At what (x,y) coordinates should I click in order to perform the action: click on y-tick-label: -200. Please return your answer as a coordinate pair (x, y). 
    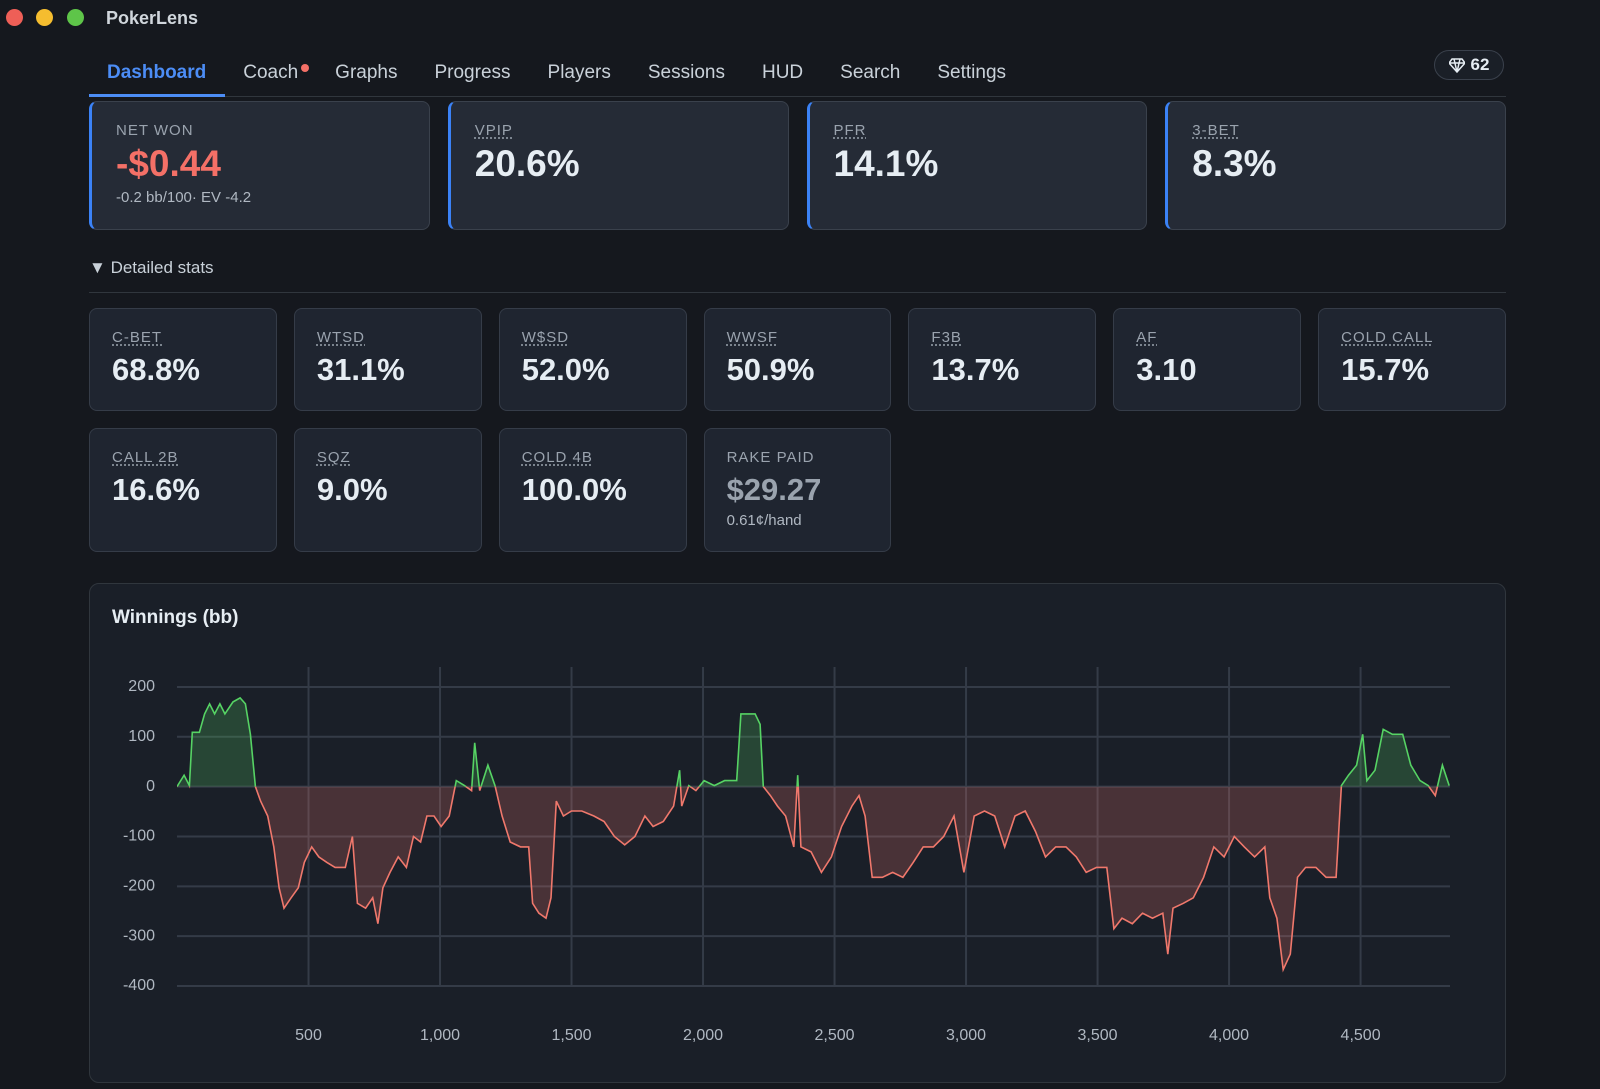
    Looking at the image, I should click on (139, 886).